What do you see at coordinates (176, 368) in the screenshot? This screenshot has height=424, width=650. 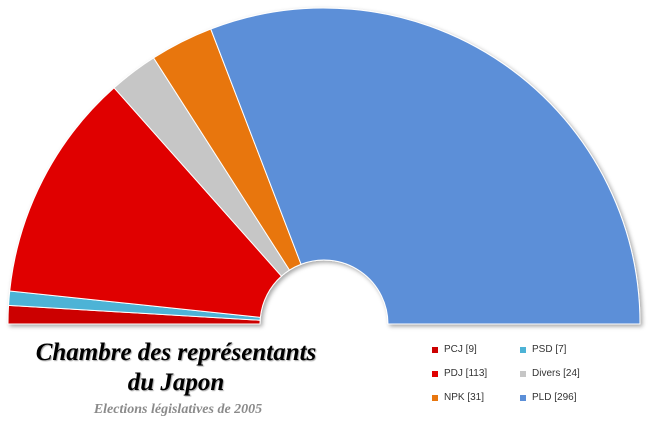 I see `chart-title: Chambre des représentants du Japon` at bounding box center [176, 368].